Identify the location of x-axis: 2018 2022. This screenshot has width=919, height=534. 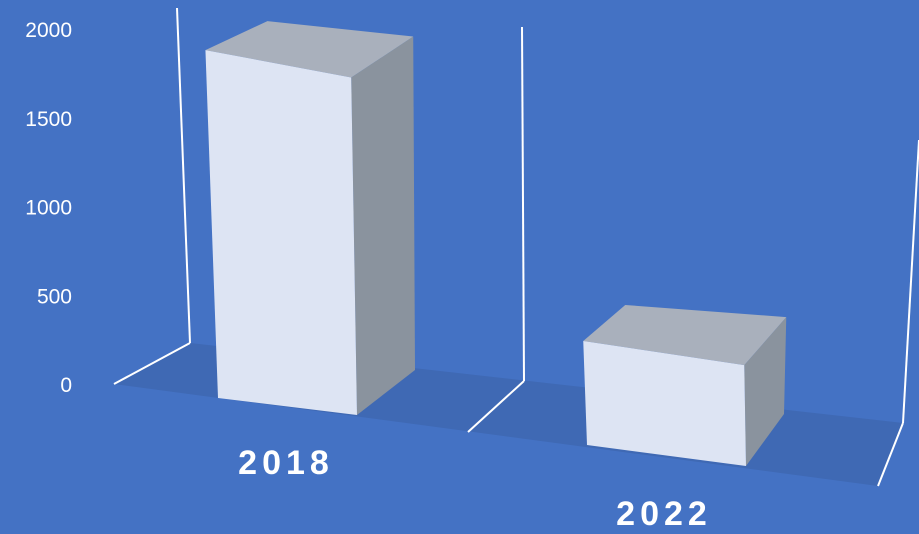
(475, 488).